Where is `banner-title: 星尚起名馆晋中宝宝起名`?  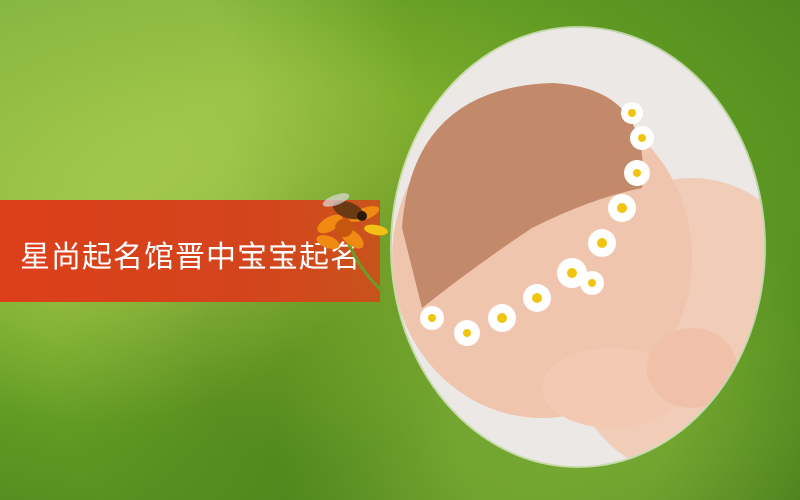 banner-title: 星尚起名馆晋中宝宝起名 is located at coordinates (190, 257).